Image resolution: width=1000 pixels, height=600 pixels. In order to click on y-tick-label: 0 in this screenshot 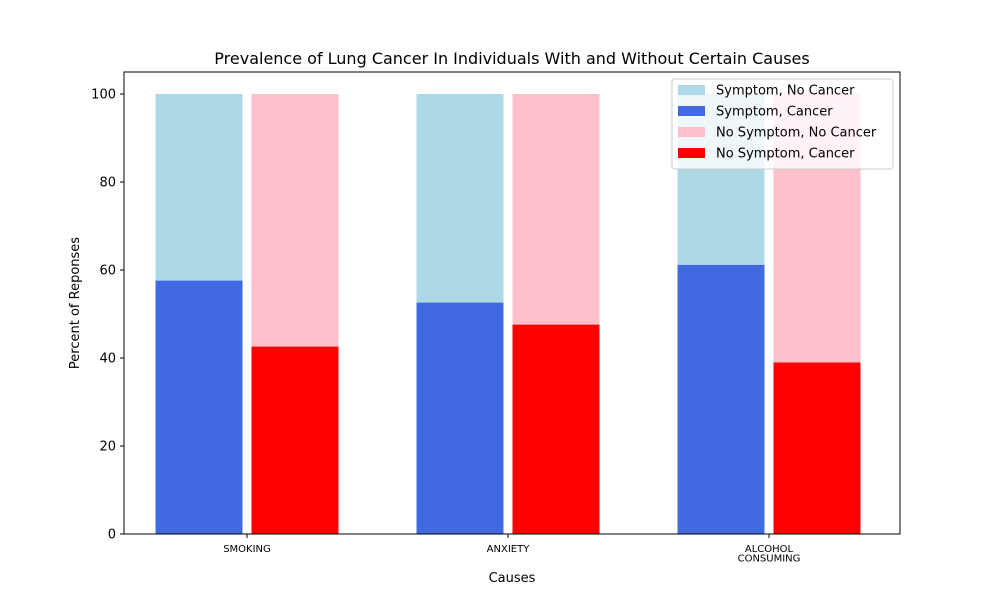, I will do `click(112, 535)`.